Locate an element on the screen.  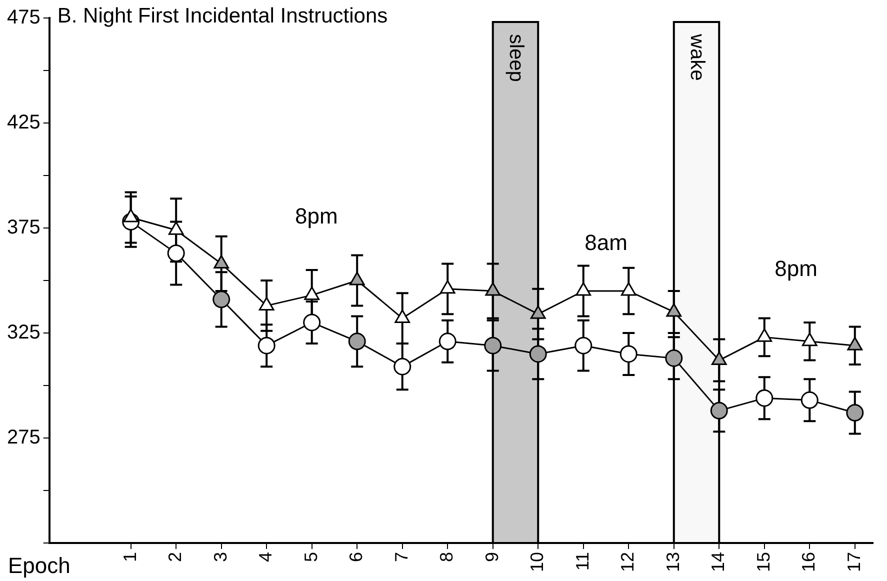
y-tick-label: 275 is located at coordinates (23, 437).